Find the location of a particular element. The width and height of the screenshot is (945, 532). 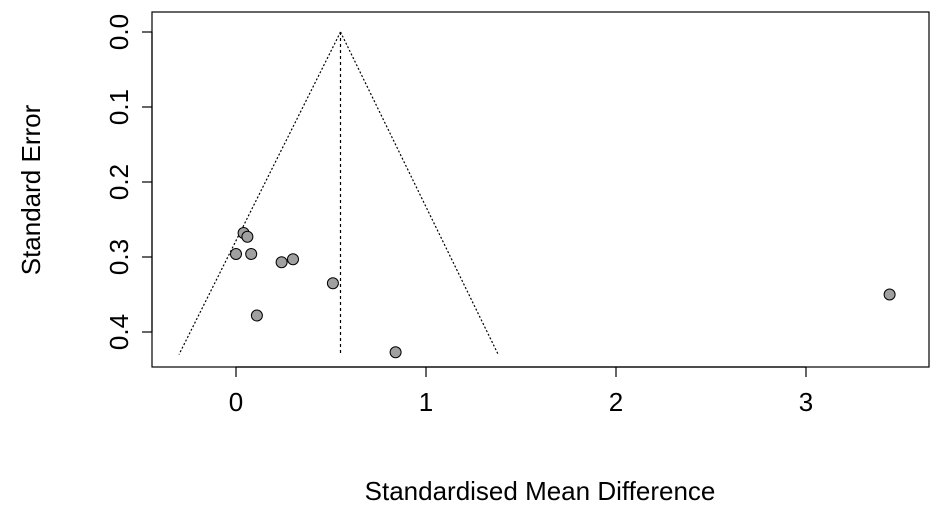

funnel-left-line is located at coordinates (260, 193).